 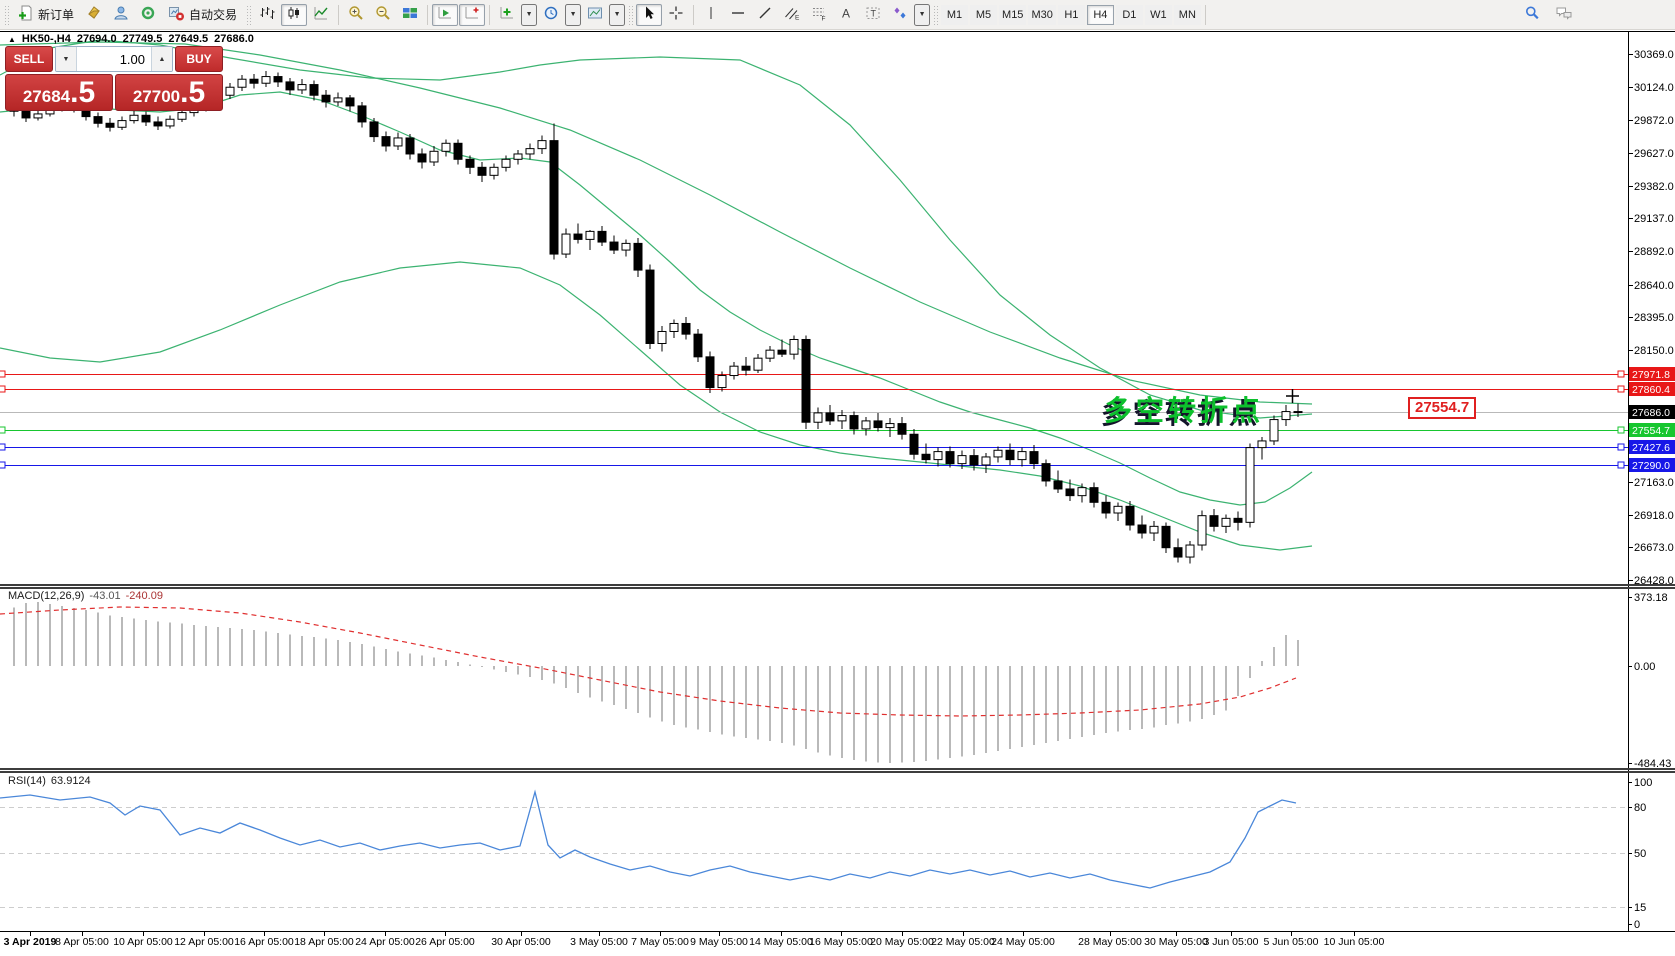 I want to click on auto-trading-icon, so click(x=176, y=14).